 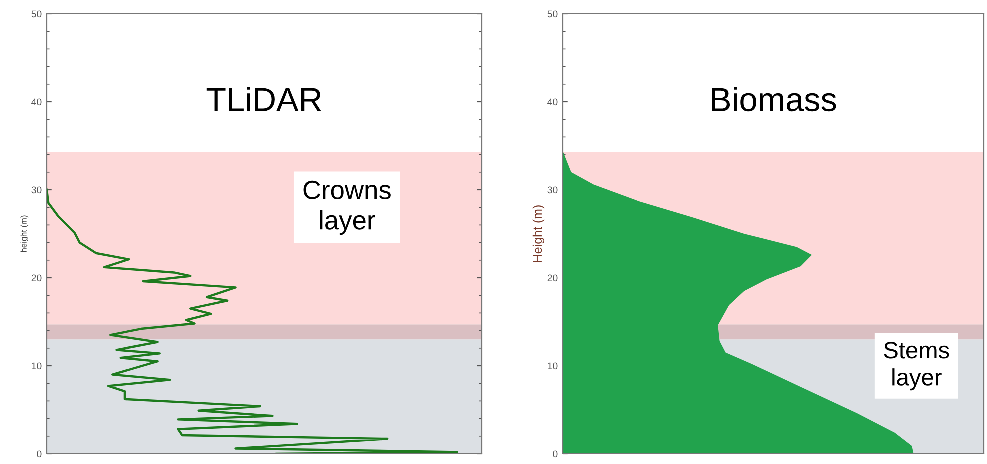 I want to click on text: TLiDAR, so click(x=264, y=99).